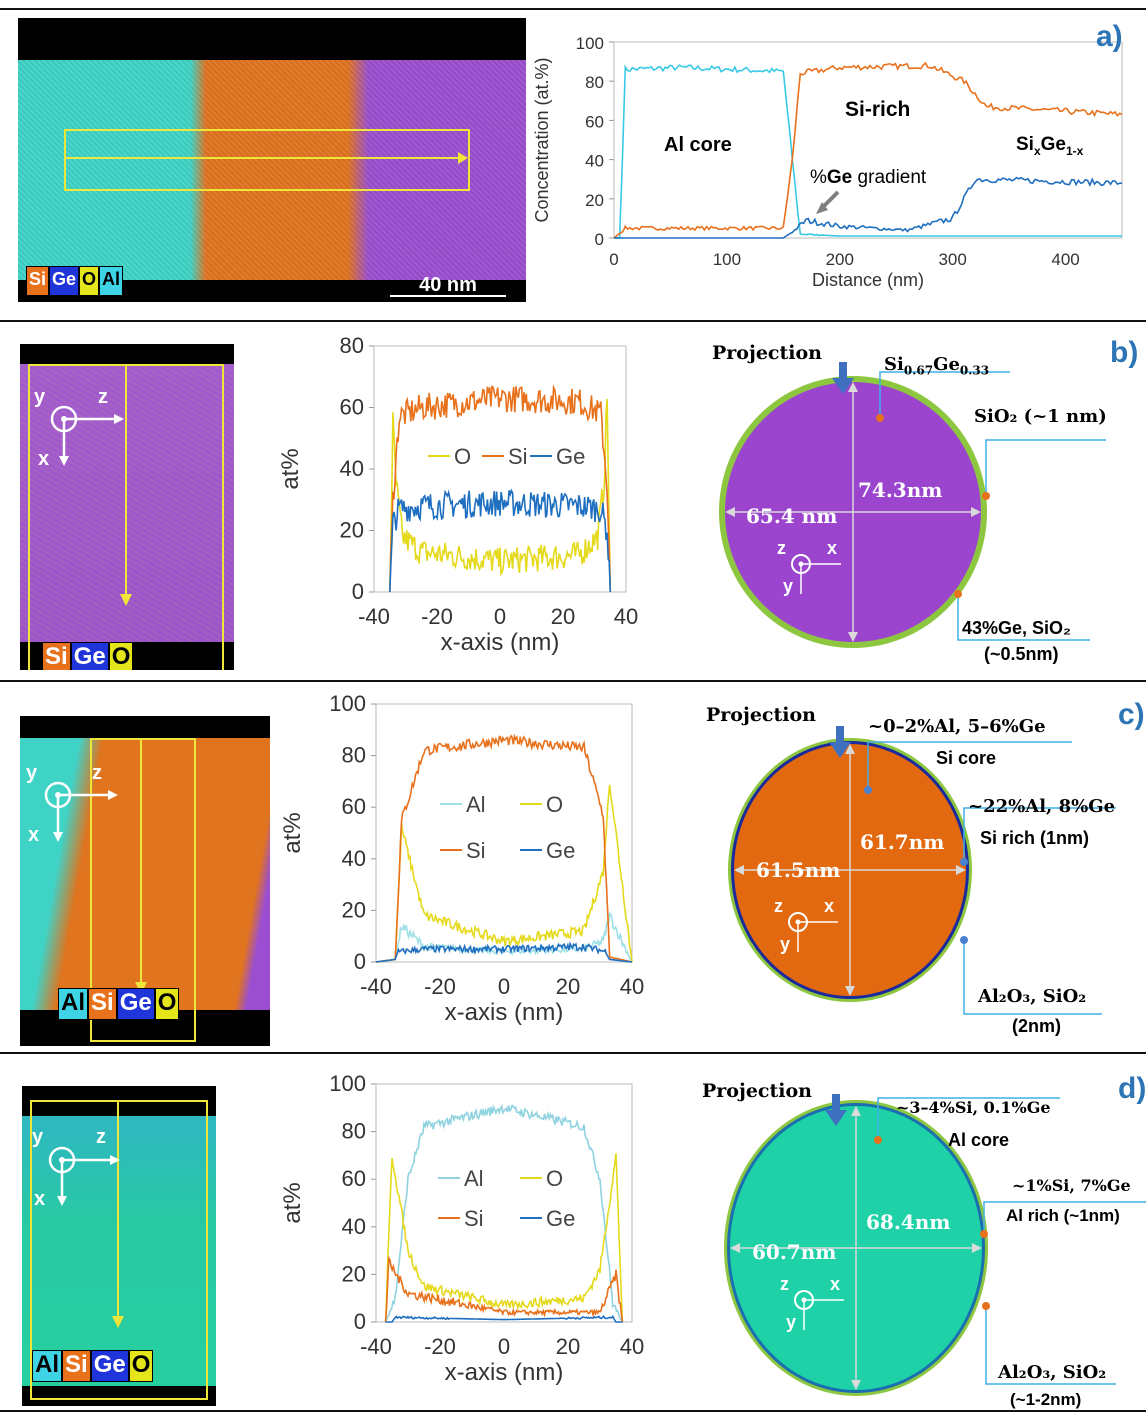 This screenshot has width=1146, height=1412. What do you see at coordinates (38, 281) in the screenshot?
I see `legend-si: Si` at bounding box center [38, 281].